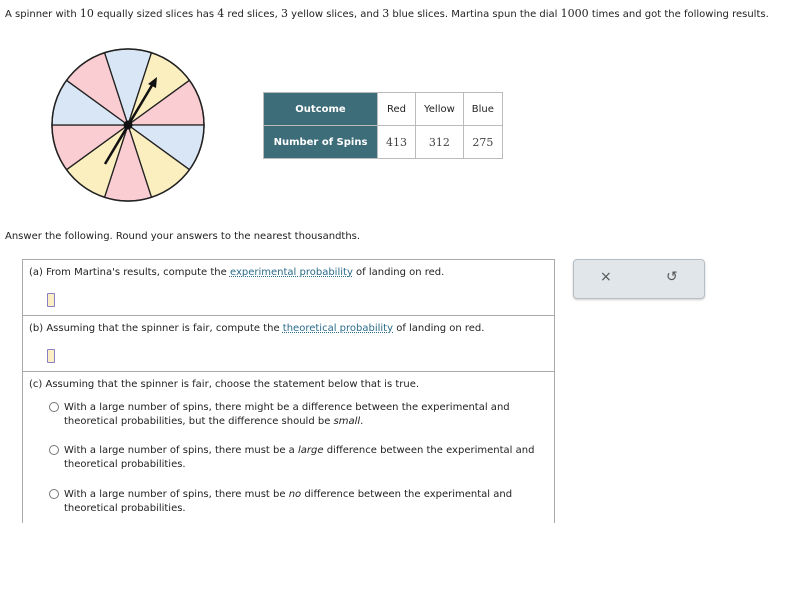 The height and width of the screenshot is (602, 800). I want to click on spinner-image, so click(128, 125).